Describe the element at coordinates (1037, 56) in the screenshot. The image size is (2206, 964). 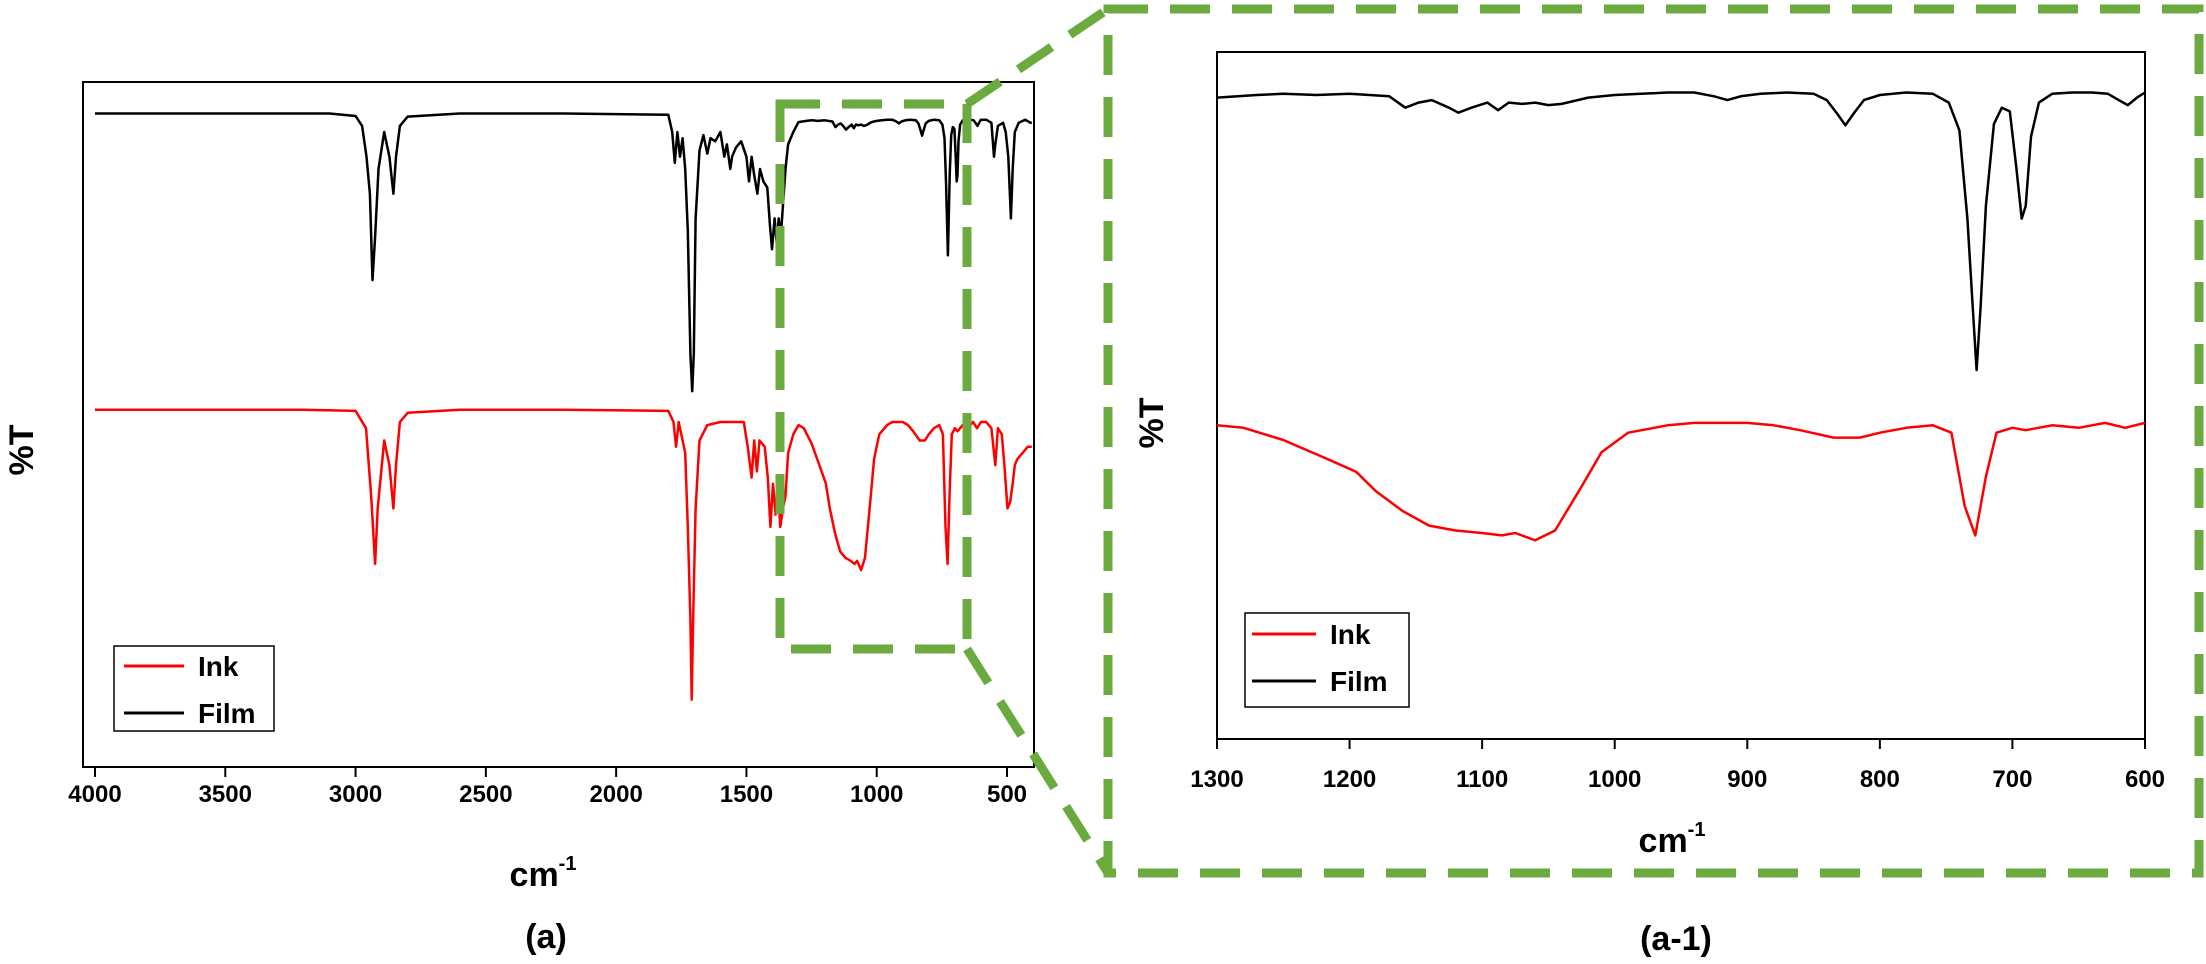
I see `zoom-connector-top` at that location.